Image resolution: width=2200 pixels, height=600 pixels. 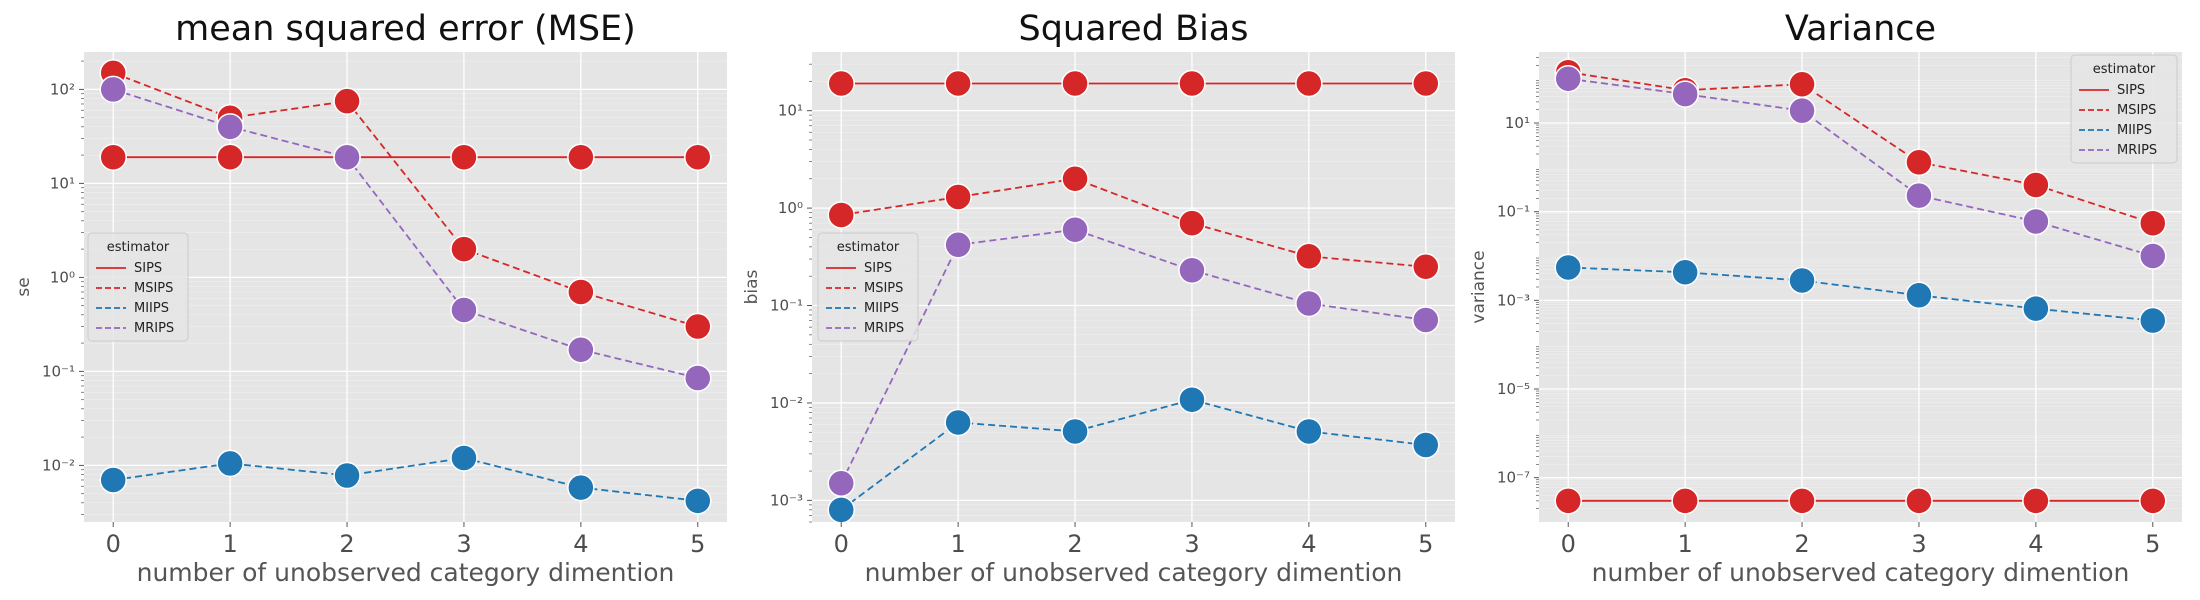 I want to click on chart-title: Squared Bias, so click(x=1134, y=29).